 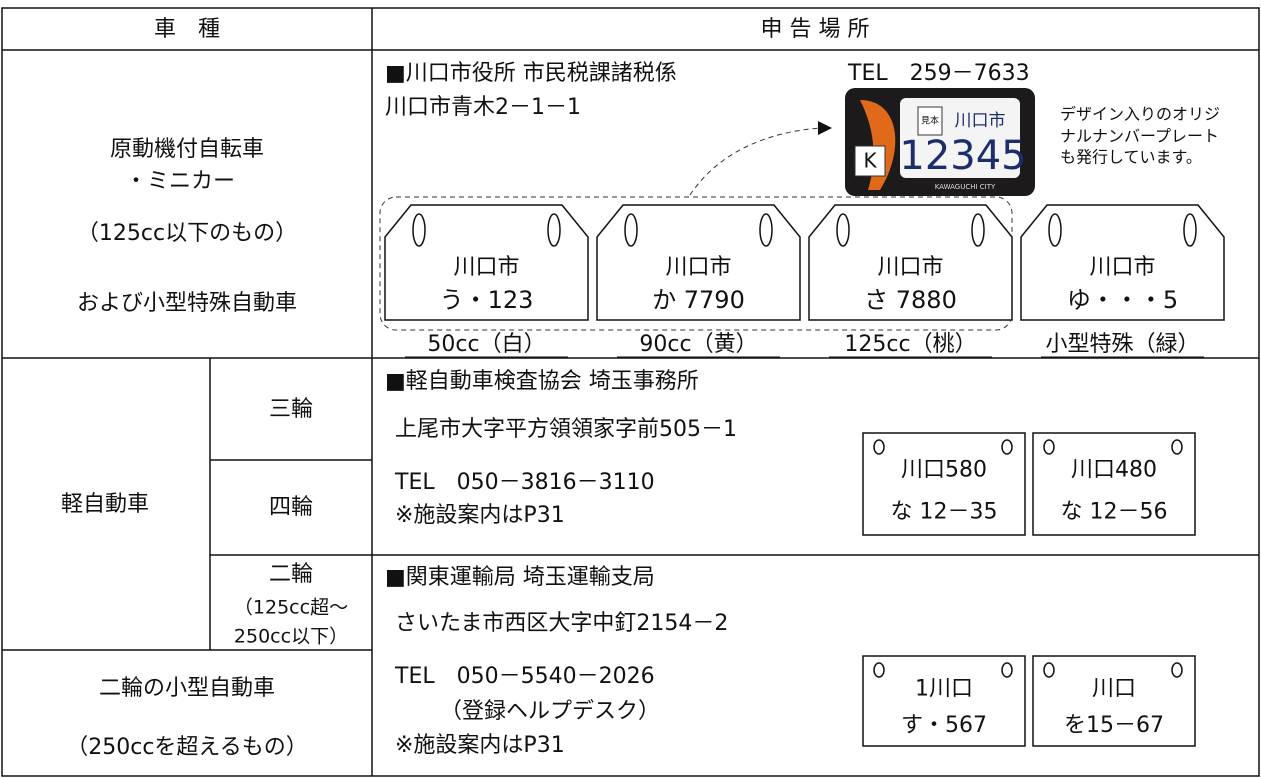 What do you see at coordinates (187, 688) in the screenshot?
I see `vehicle-label: 二輪の小型自動車` at bounding box center [187, 688].